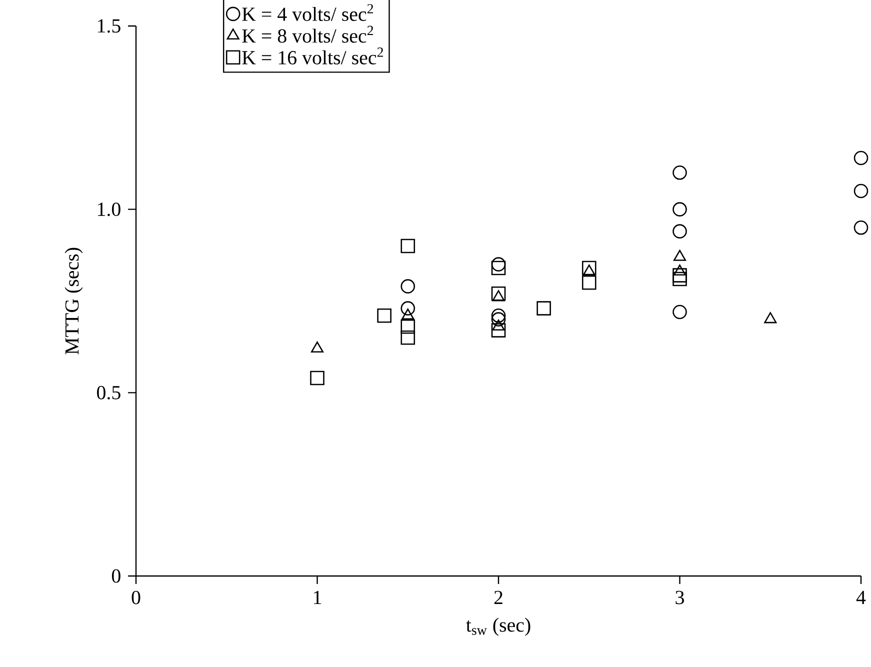 The height and width of the screenshot is (667, 871). Describe the element at coordinates (312, 56) in the screenshot. I see `legend-label: K = 16 volts/ sec$^{2}$` at that location.